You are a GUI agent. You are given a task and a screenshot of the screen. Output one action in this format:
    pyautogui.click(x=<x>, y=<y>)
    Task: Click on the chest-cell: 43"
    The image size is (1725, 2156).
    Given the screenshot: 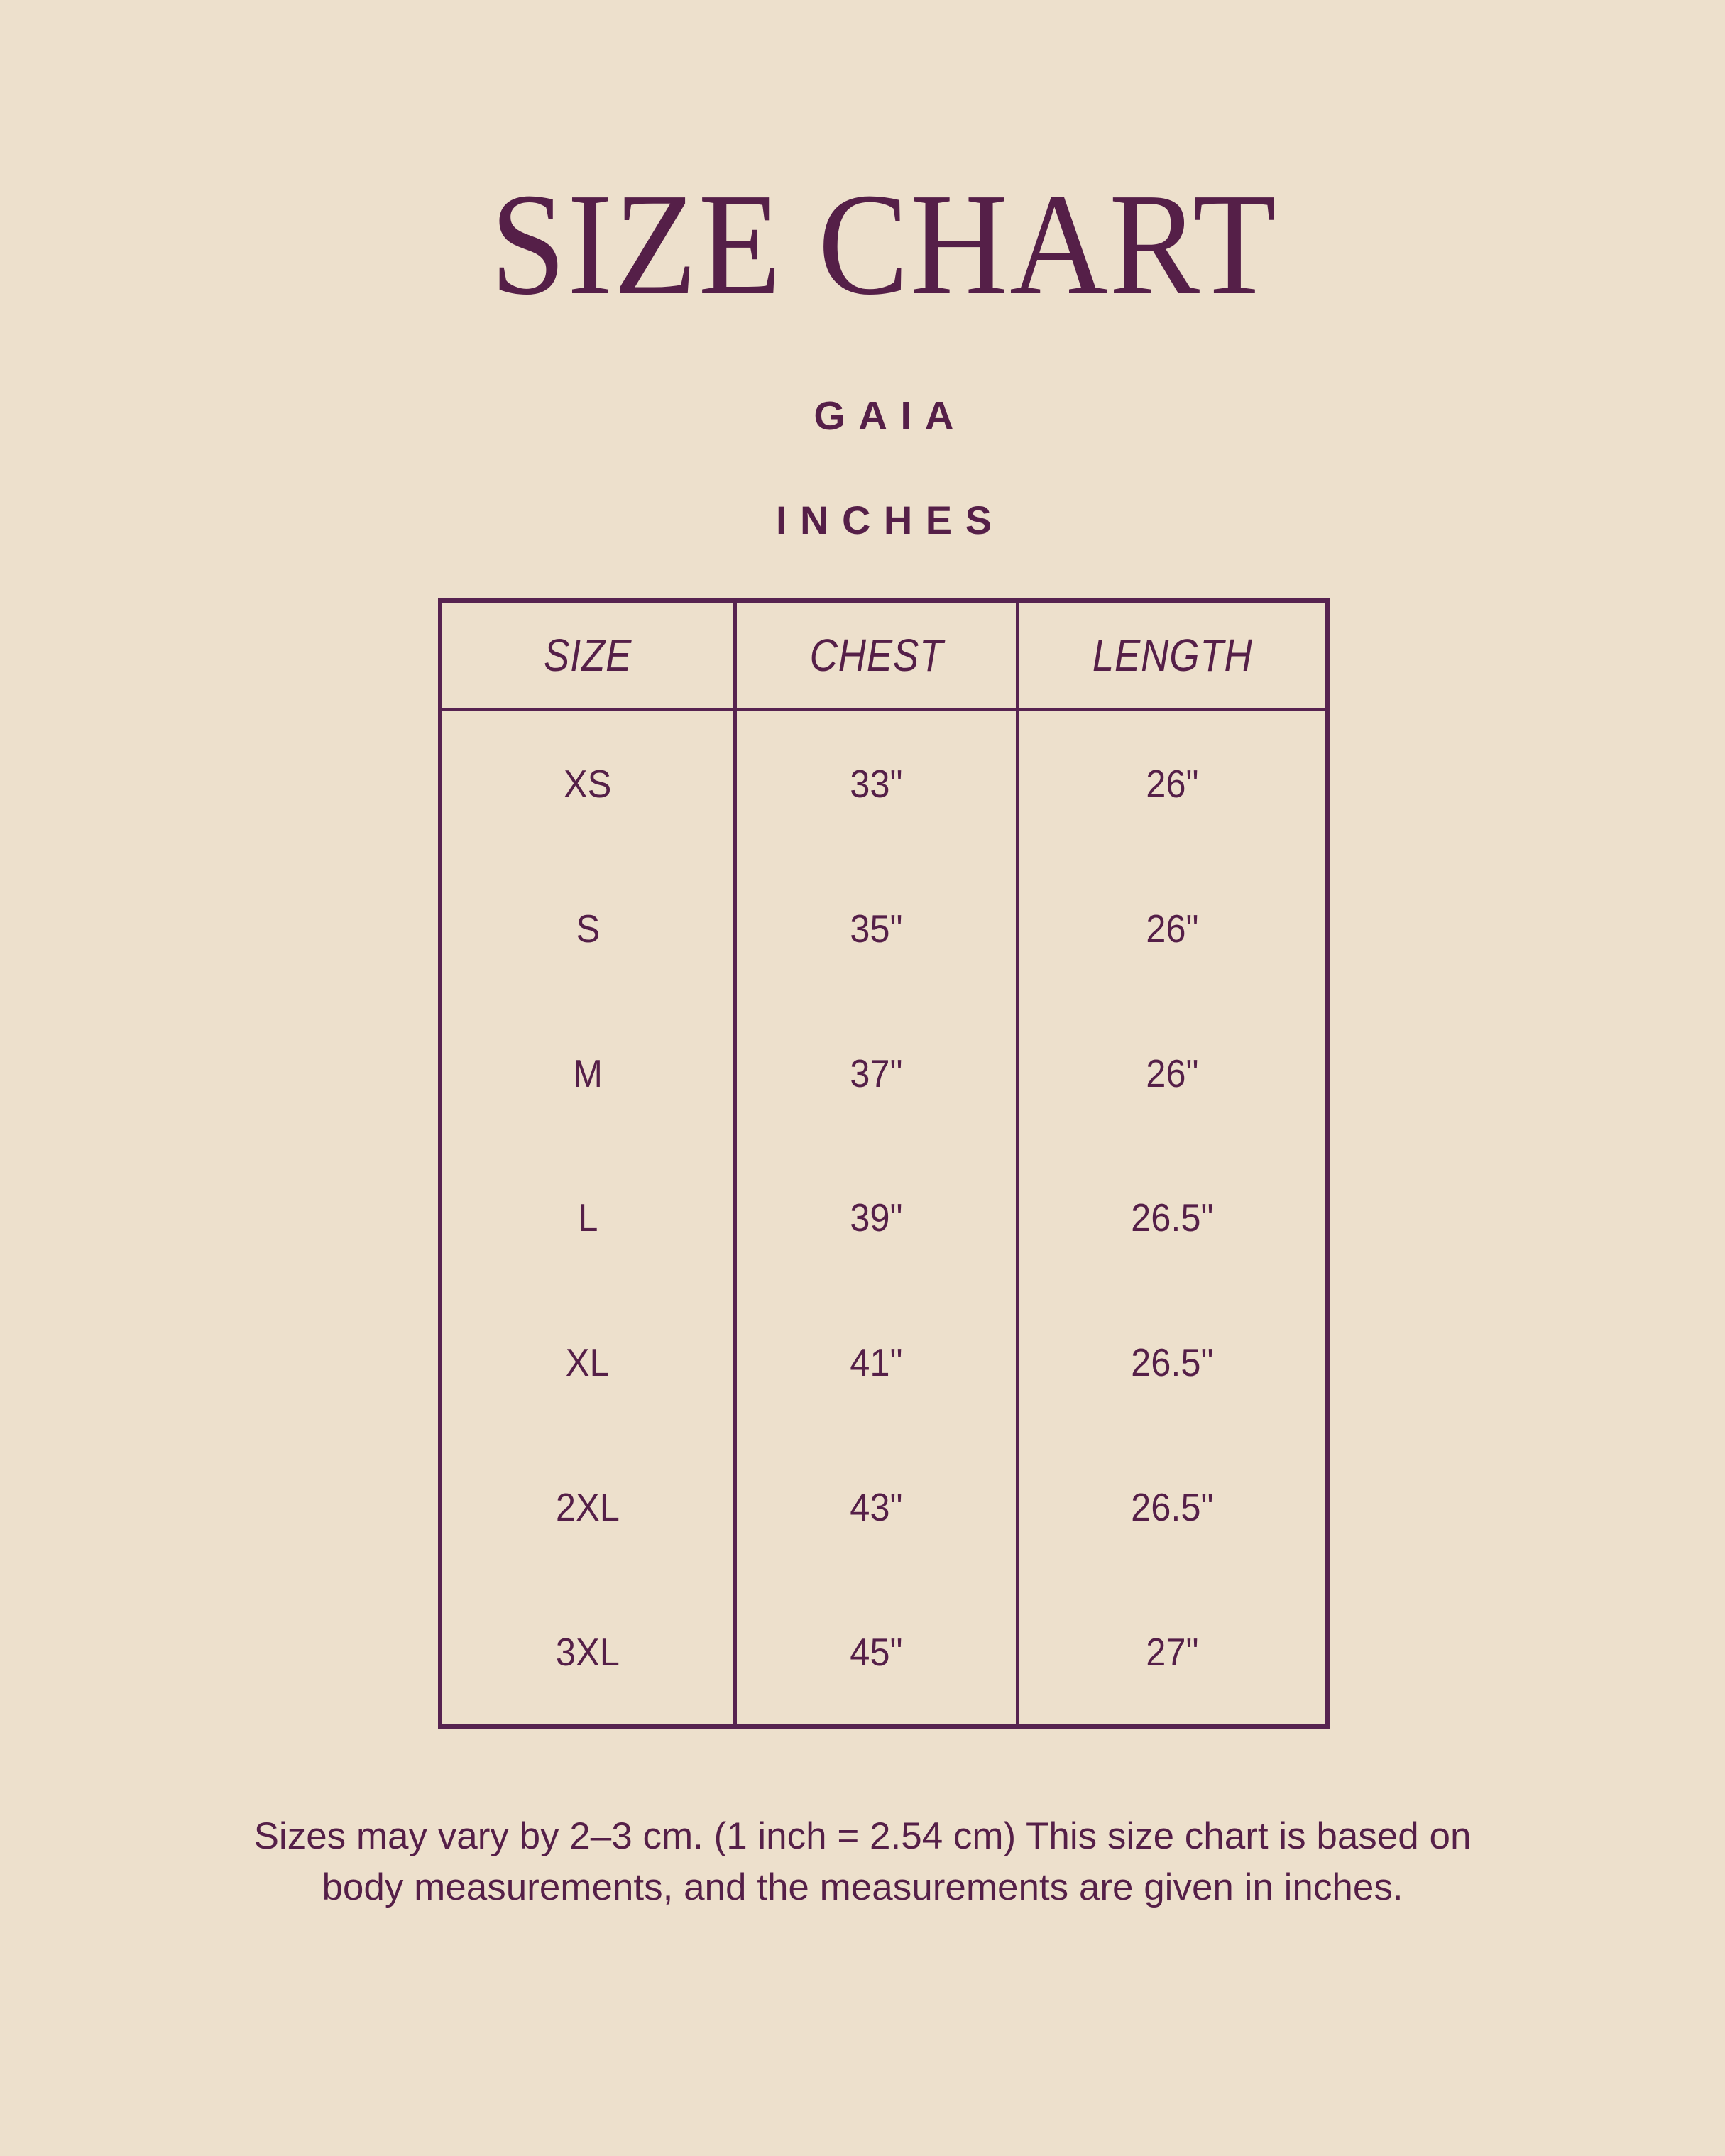 What is the action you would take?
    pyautogui.click(x=878, y=1507)
    